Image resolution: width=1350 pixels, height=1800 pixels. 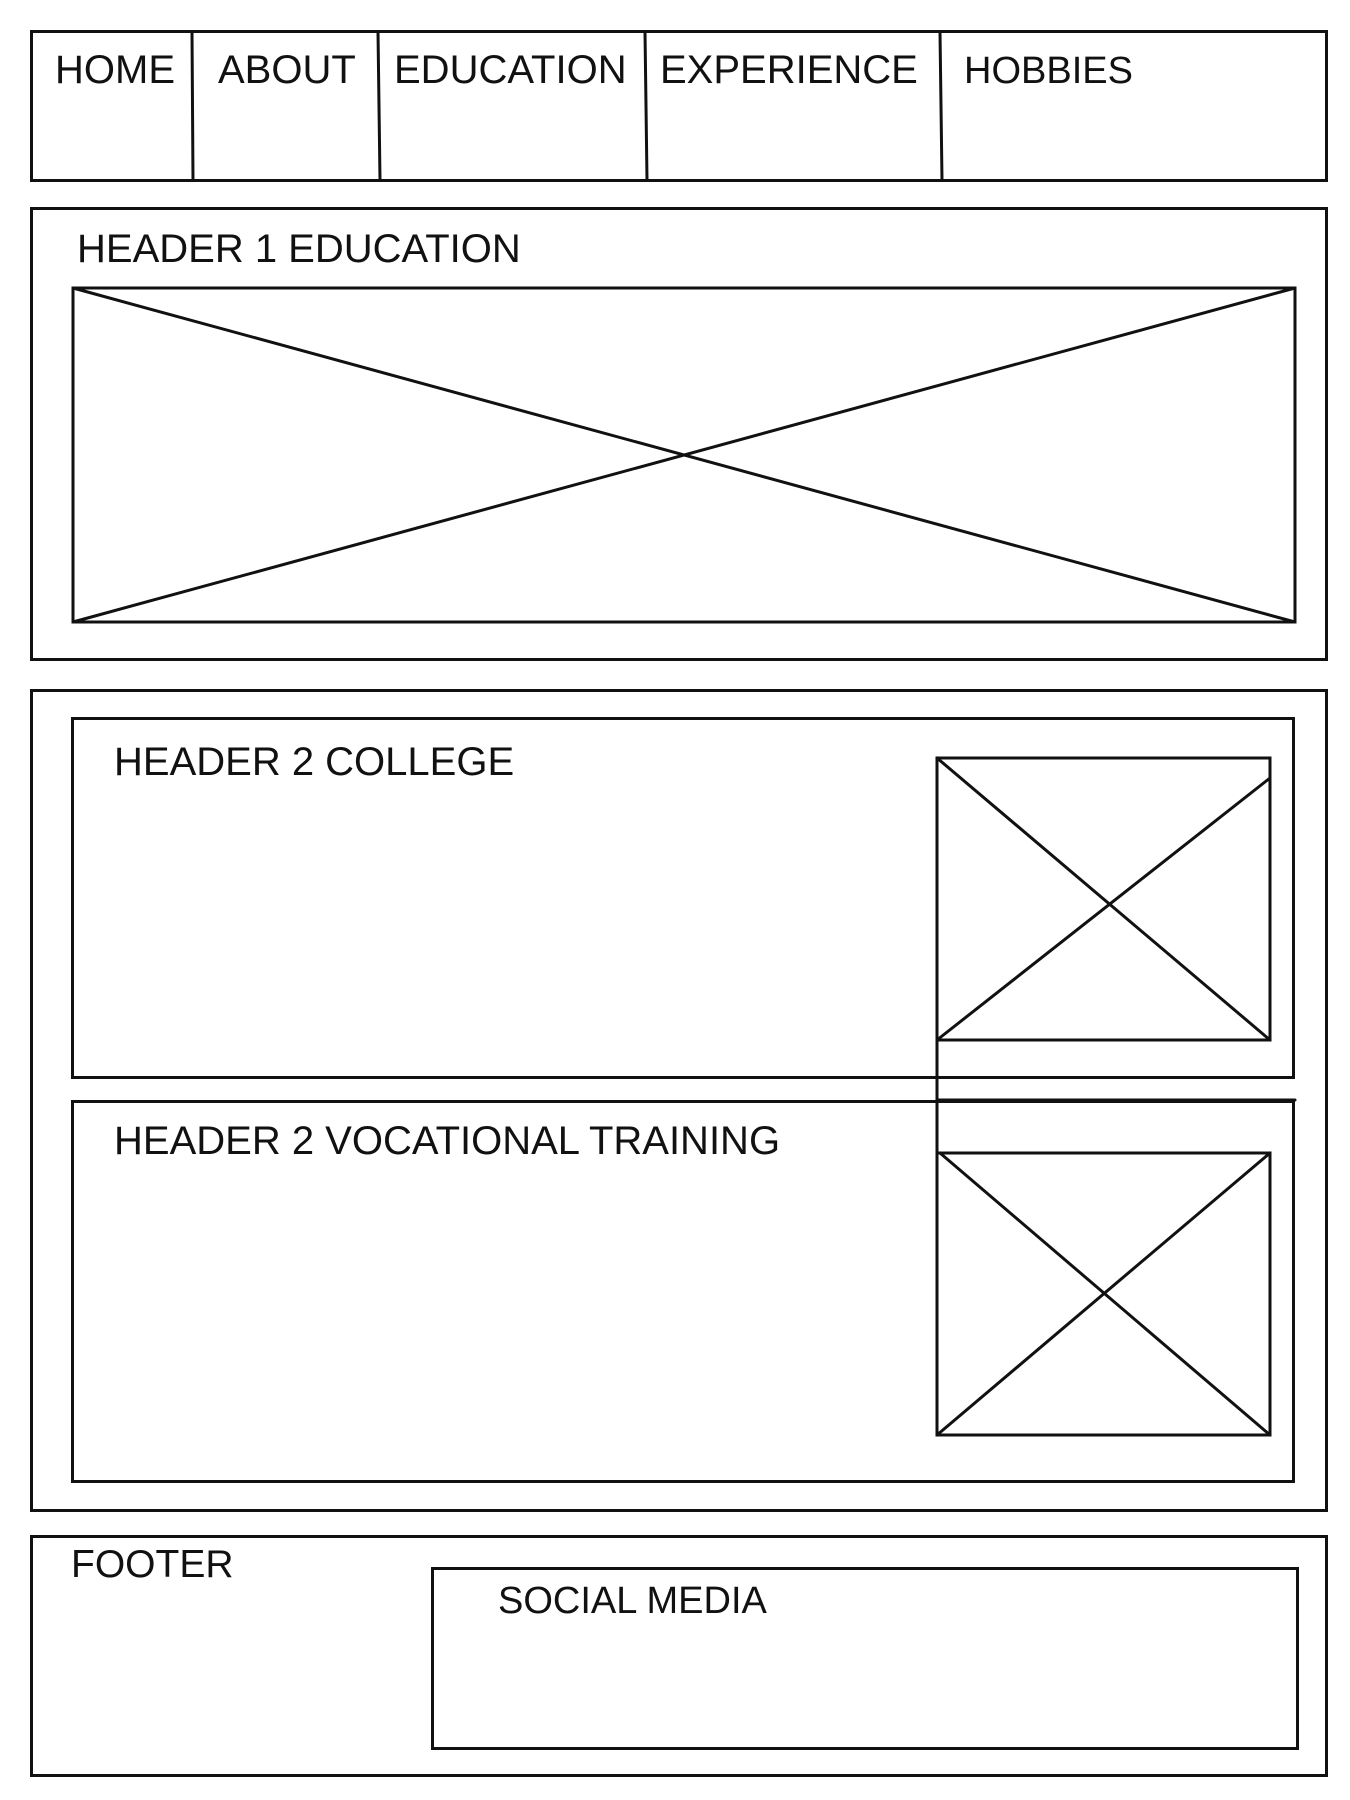 I want to click on college-header: HEADER 2 COLLEGE, so click(x=314, y=762).